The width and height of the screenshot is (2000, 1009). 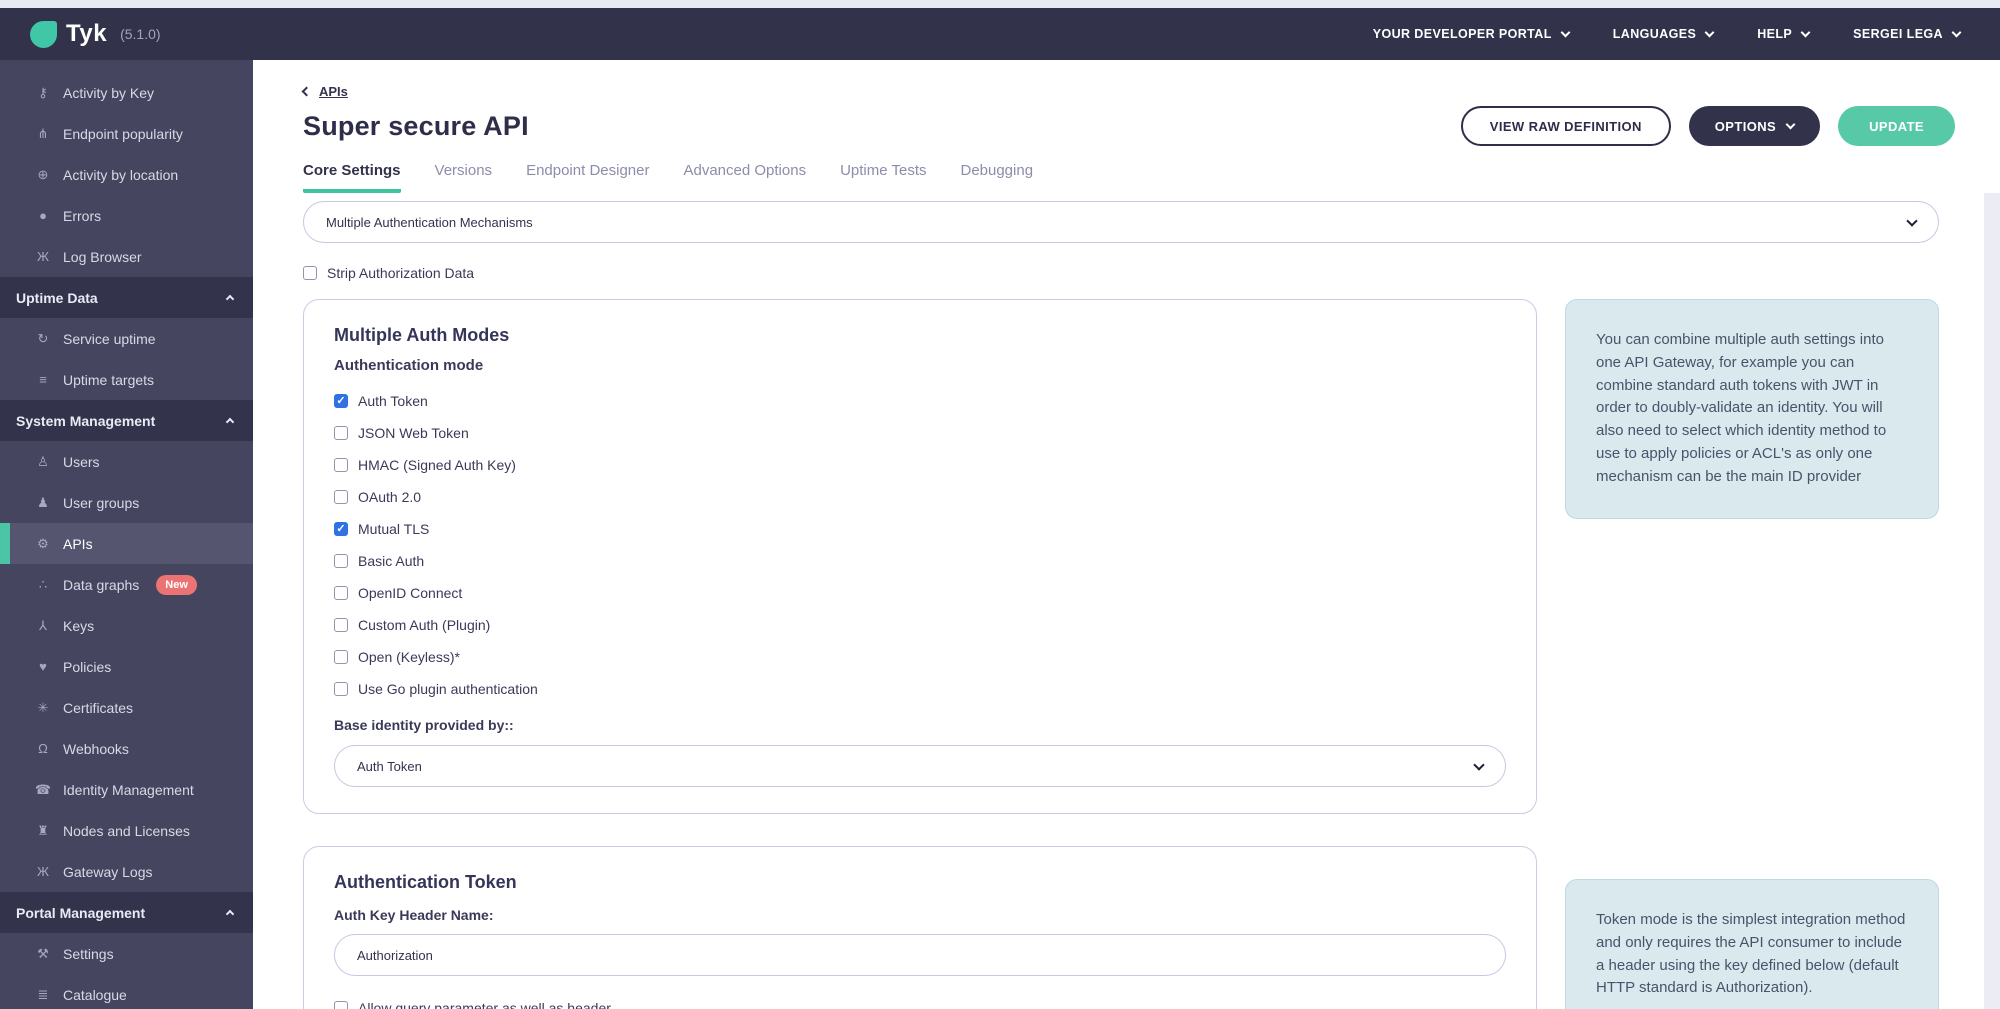 What do you see at coordinates (437, 465) in the screenshot?
I see `auth-mode-label: HMAC (Signed Auth Key)` at bounding box center [437, 465].